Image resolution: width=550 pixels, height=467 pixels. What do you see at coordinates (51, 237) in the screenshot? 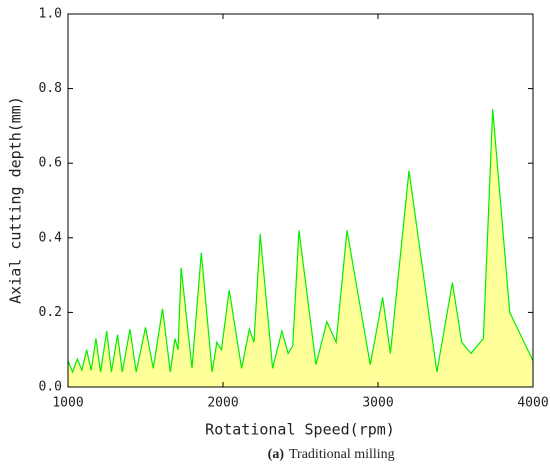
I see `y-tick-label: 0.4` at bounding box center [51, 237].